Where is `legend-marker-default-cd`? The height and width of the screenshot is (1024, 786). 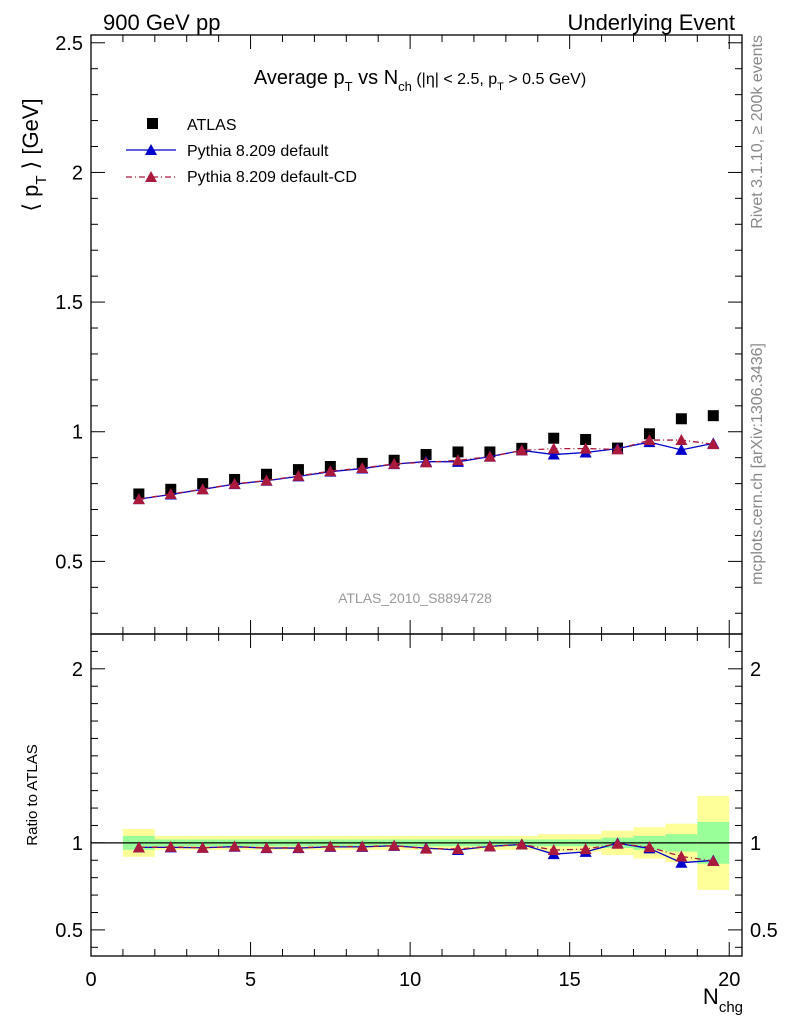 legend-marker-default-cd is located at coordinates (151, 176).